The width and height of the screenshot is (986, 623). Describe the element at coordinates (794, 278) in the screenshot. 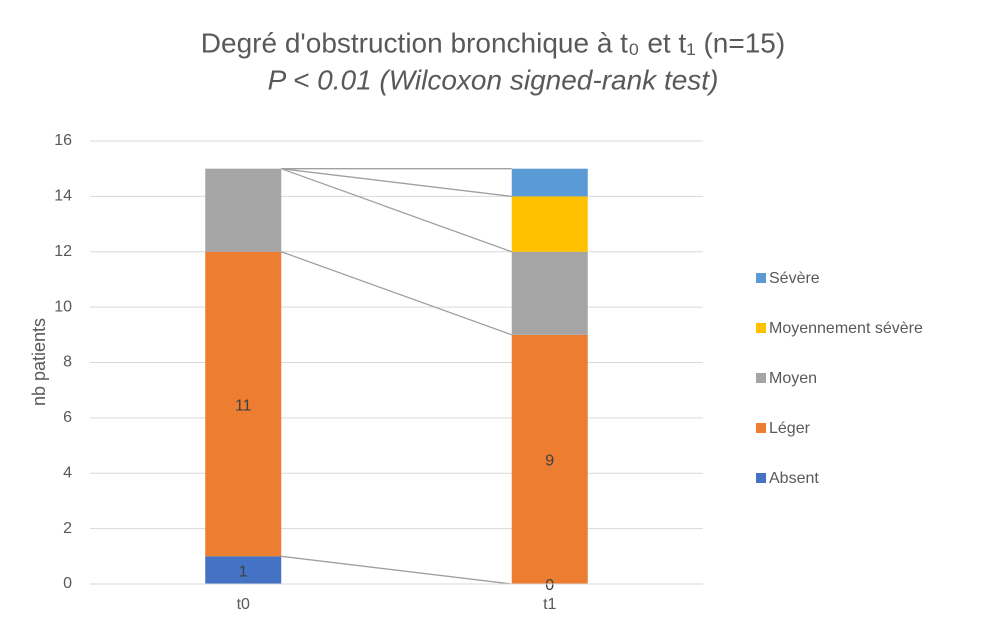

I see `legend-label: Sévère` at that location.